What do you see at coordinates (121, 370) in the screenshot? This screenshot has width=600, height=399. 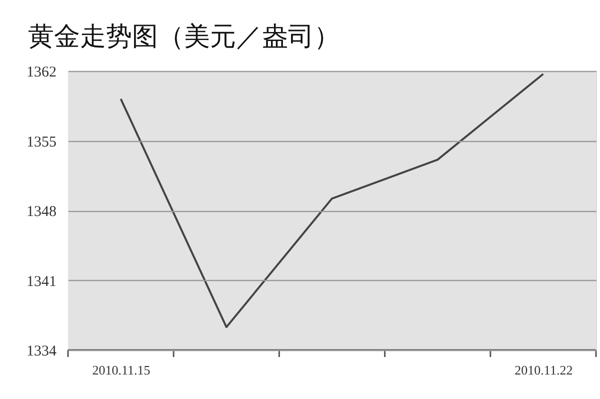 I see `x-tick-label: 2010.11.15` at bounding box center [121, 370].